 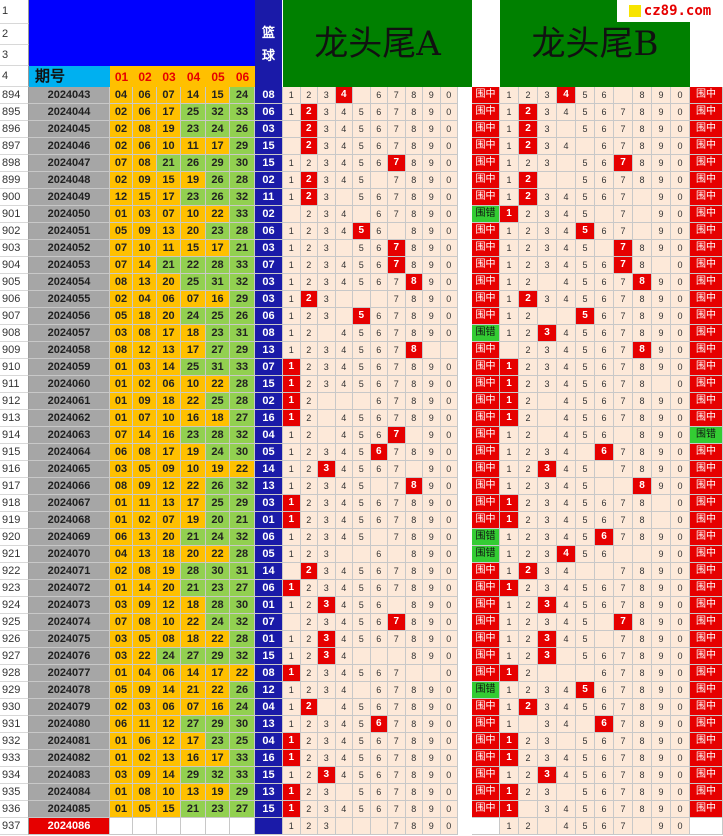 What do you see at coordinates (14, 486) in the screenshot?
I see `row-header: 917` at bounding box center [14, 486].